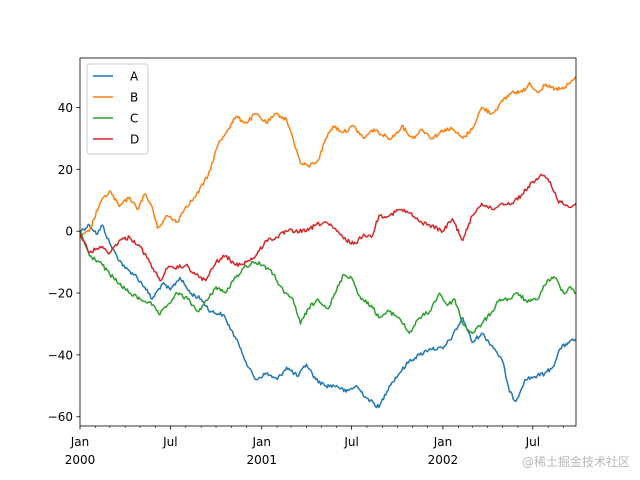 This screenshot has height=480, width=640. I want to click on x-tick-year-label: 2002, so click(443, 460).